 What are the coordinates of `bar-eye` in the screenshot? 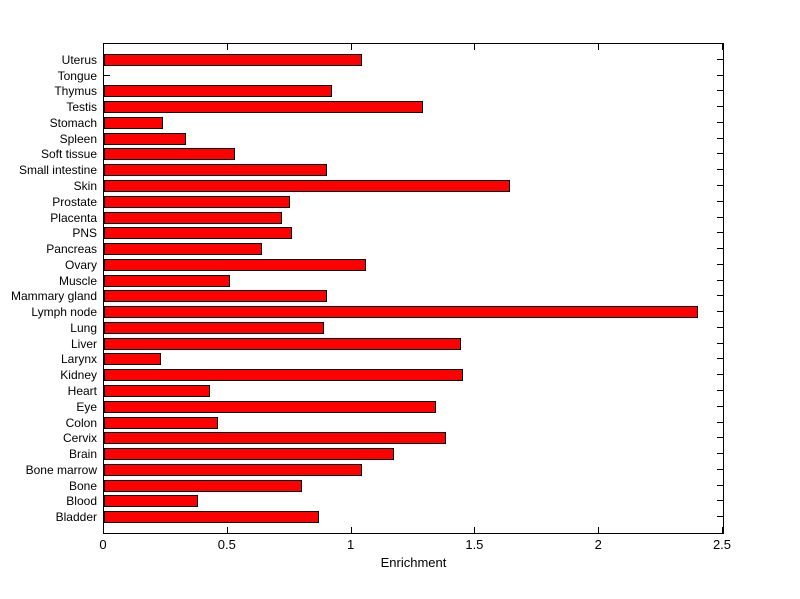 It's located at (270, 406).